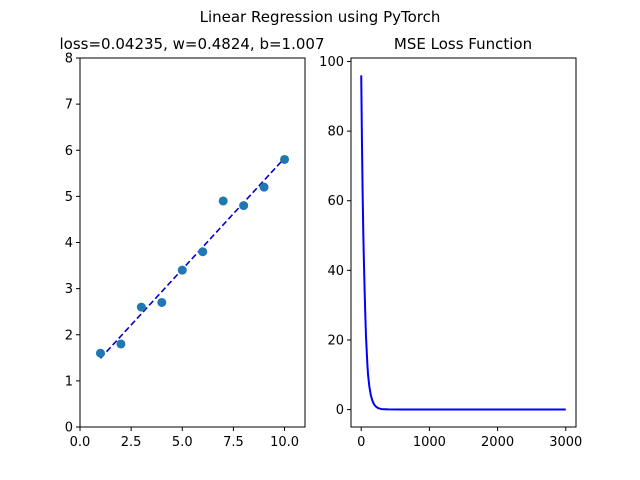  I want to click on loss-y-tick-label: 80, so click(335, 132).